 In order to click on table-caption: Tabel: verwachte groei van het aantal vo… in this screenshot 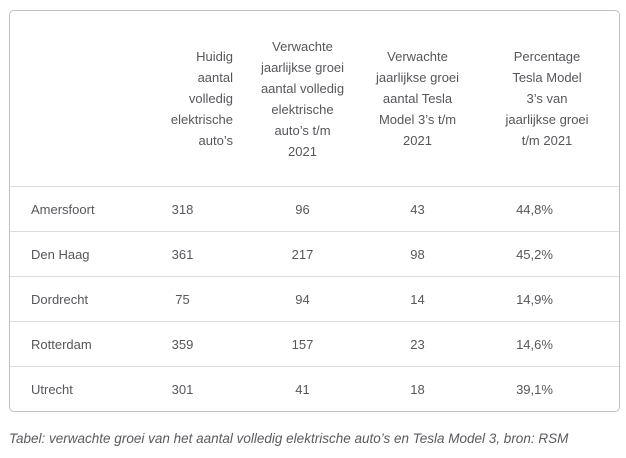, I will do `click(289, 438)`.